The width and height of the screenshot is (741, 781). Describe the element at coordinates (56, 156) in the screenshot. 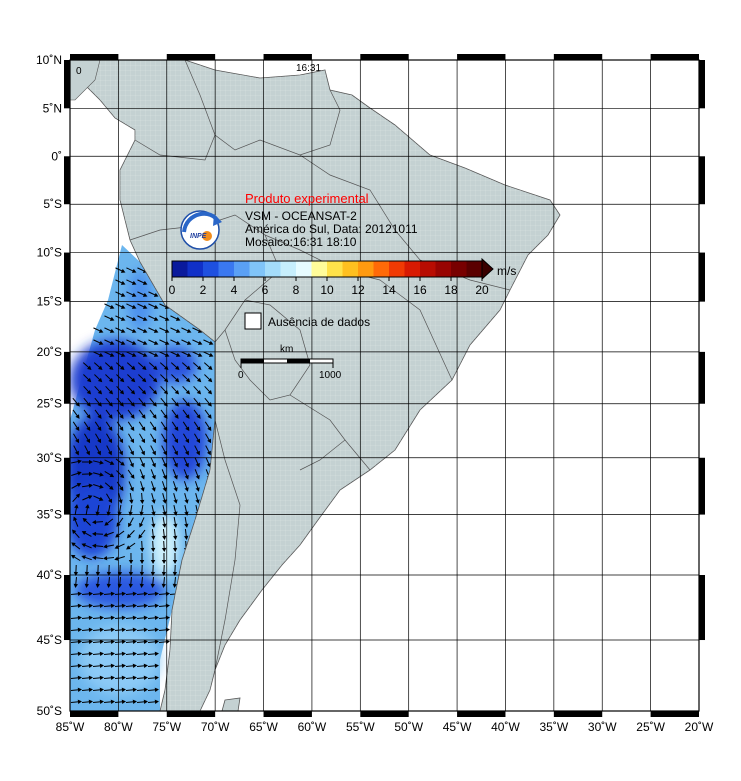

I see `lat-tick-label: 0˚` at that location.